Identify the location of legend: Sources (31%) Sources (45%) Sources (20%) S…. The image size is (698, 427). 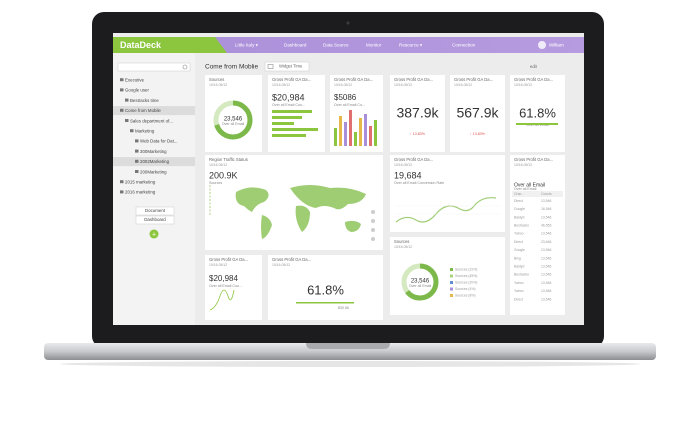
(463, 283).